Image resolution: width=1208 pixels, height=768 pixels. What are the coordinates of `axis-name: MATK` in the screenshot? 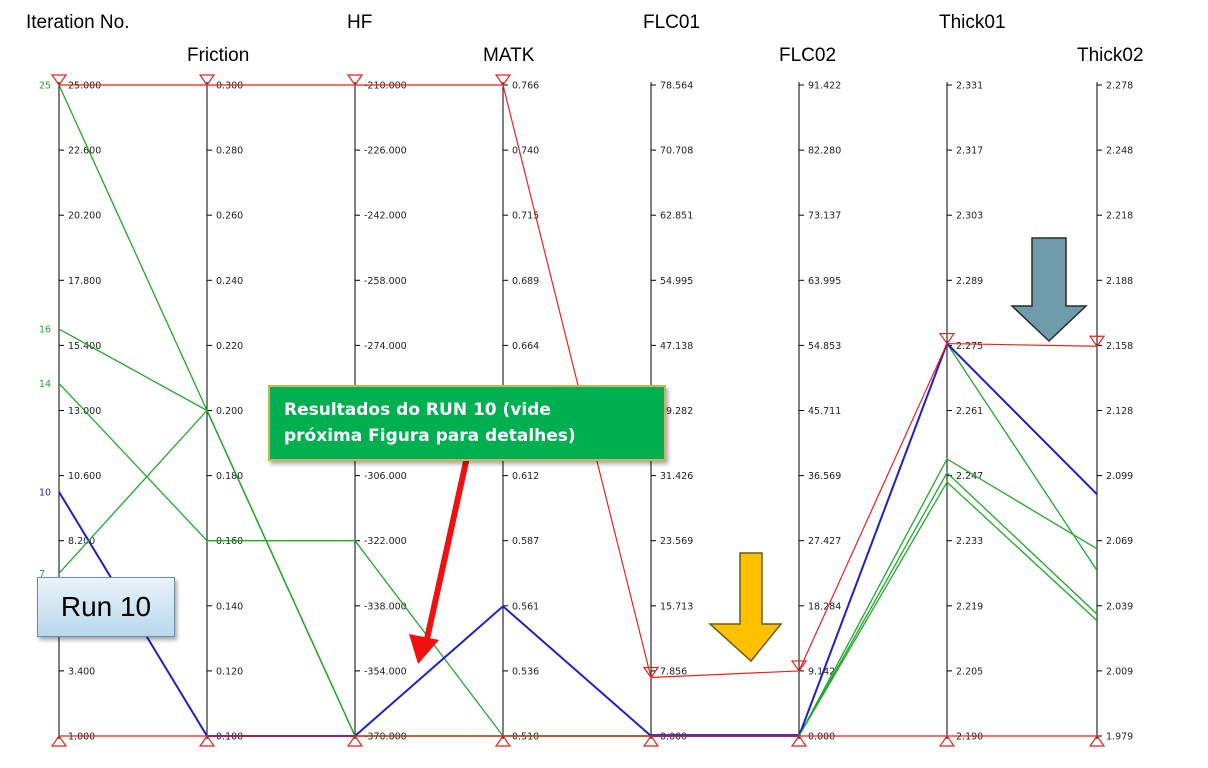 It's located at (509, 55).